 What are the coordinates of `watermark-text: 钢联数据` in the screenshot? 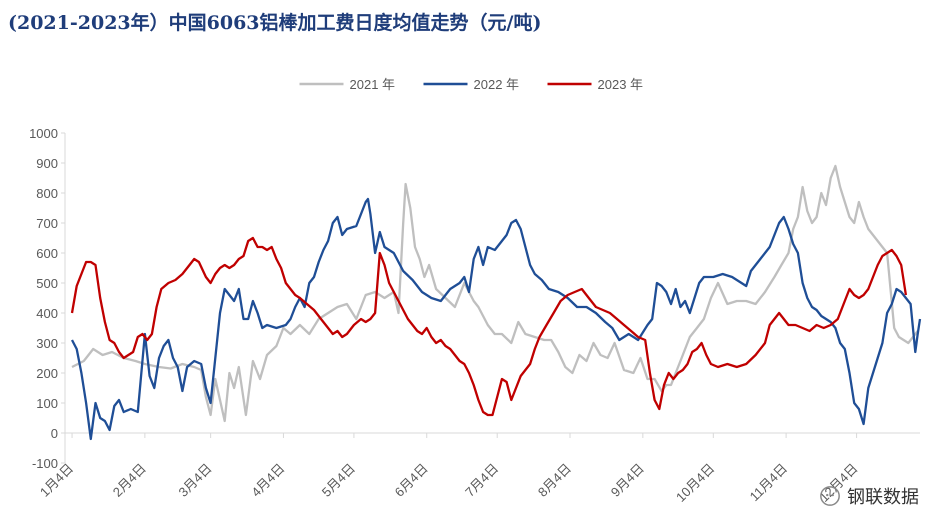 It's located at (883, 497).